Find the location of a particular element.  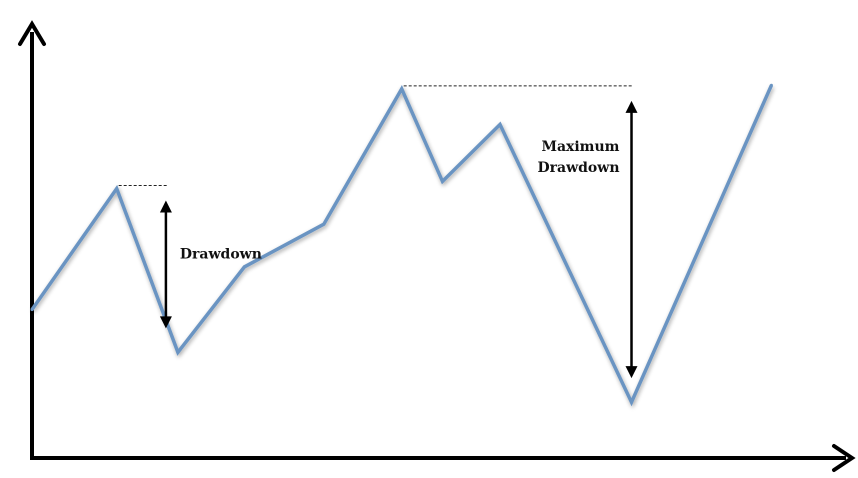

maximum-drawdown-label-line: Drawdown is located at coordinates (579, 168).